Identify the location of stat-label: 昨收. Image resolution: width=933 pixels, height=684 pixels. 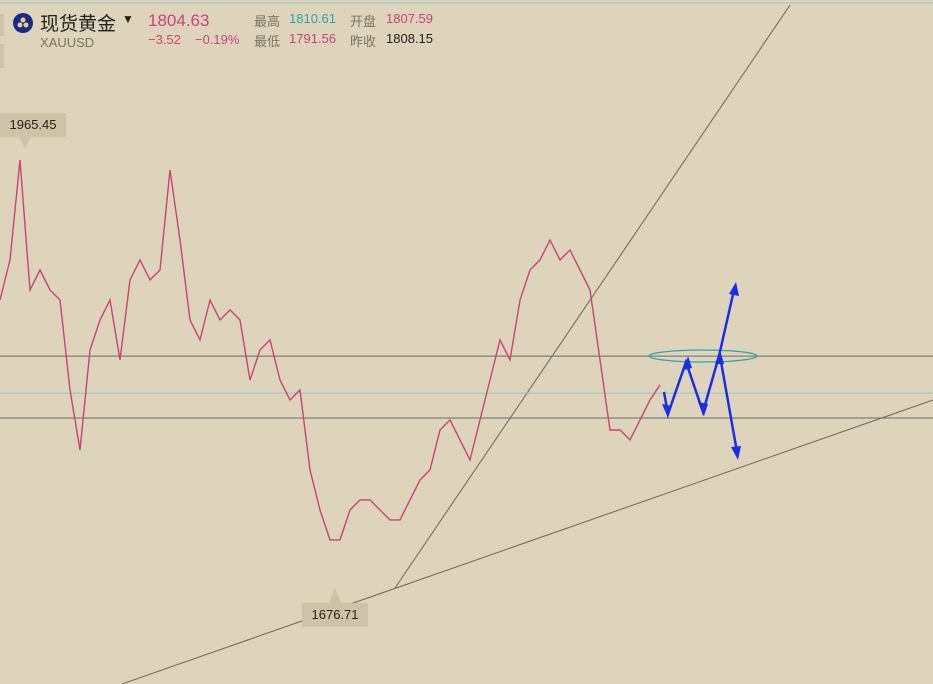
(363, 41).